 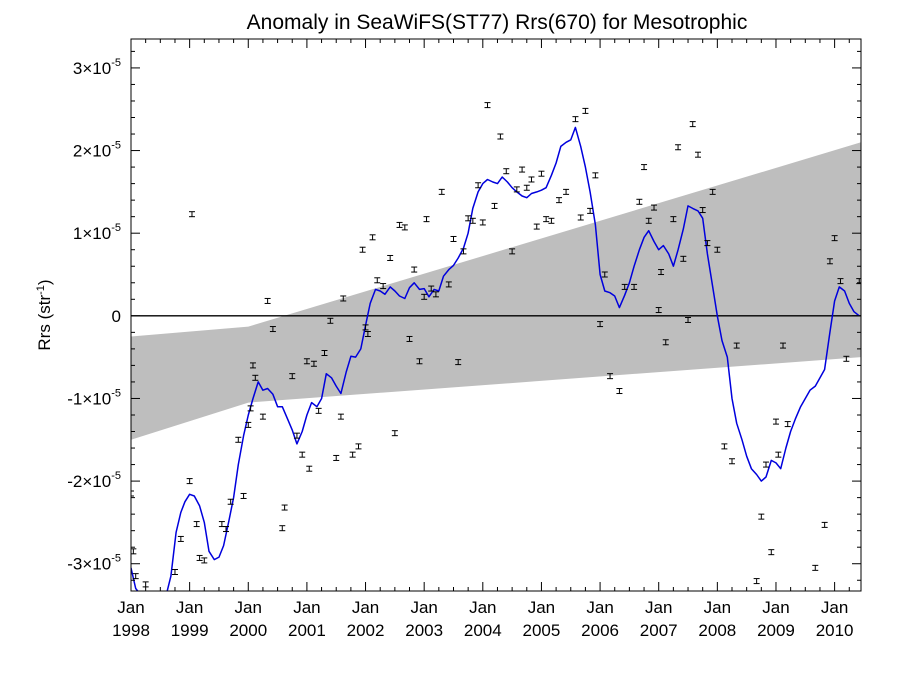 I want to click on y-tick-label: -1×10⁻⁵, so click(x=94, y=397).